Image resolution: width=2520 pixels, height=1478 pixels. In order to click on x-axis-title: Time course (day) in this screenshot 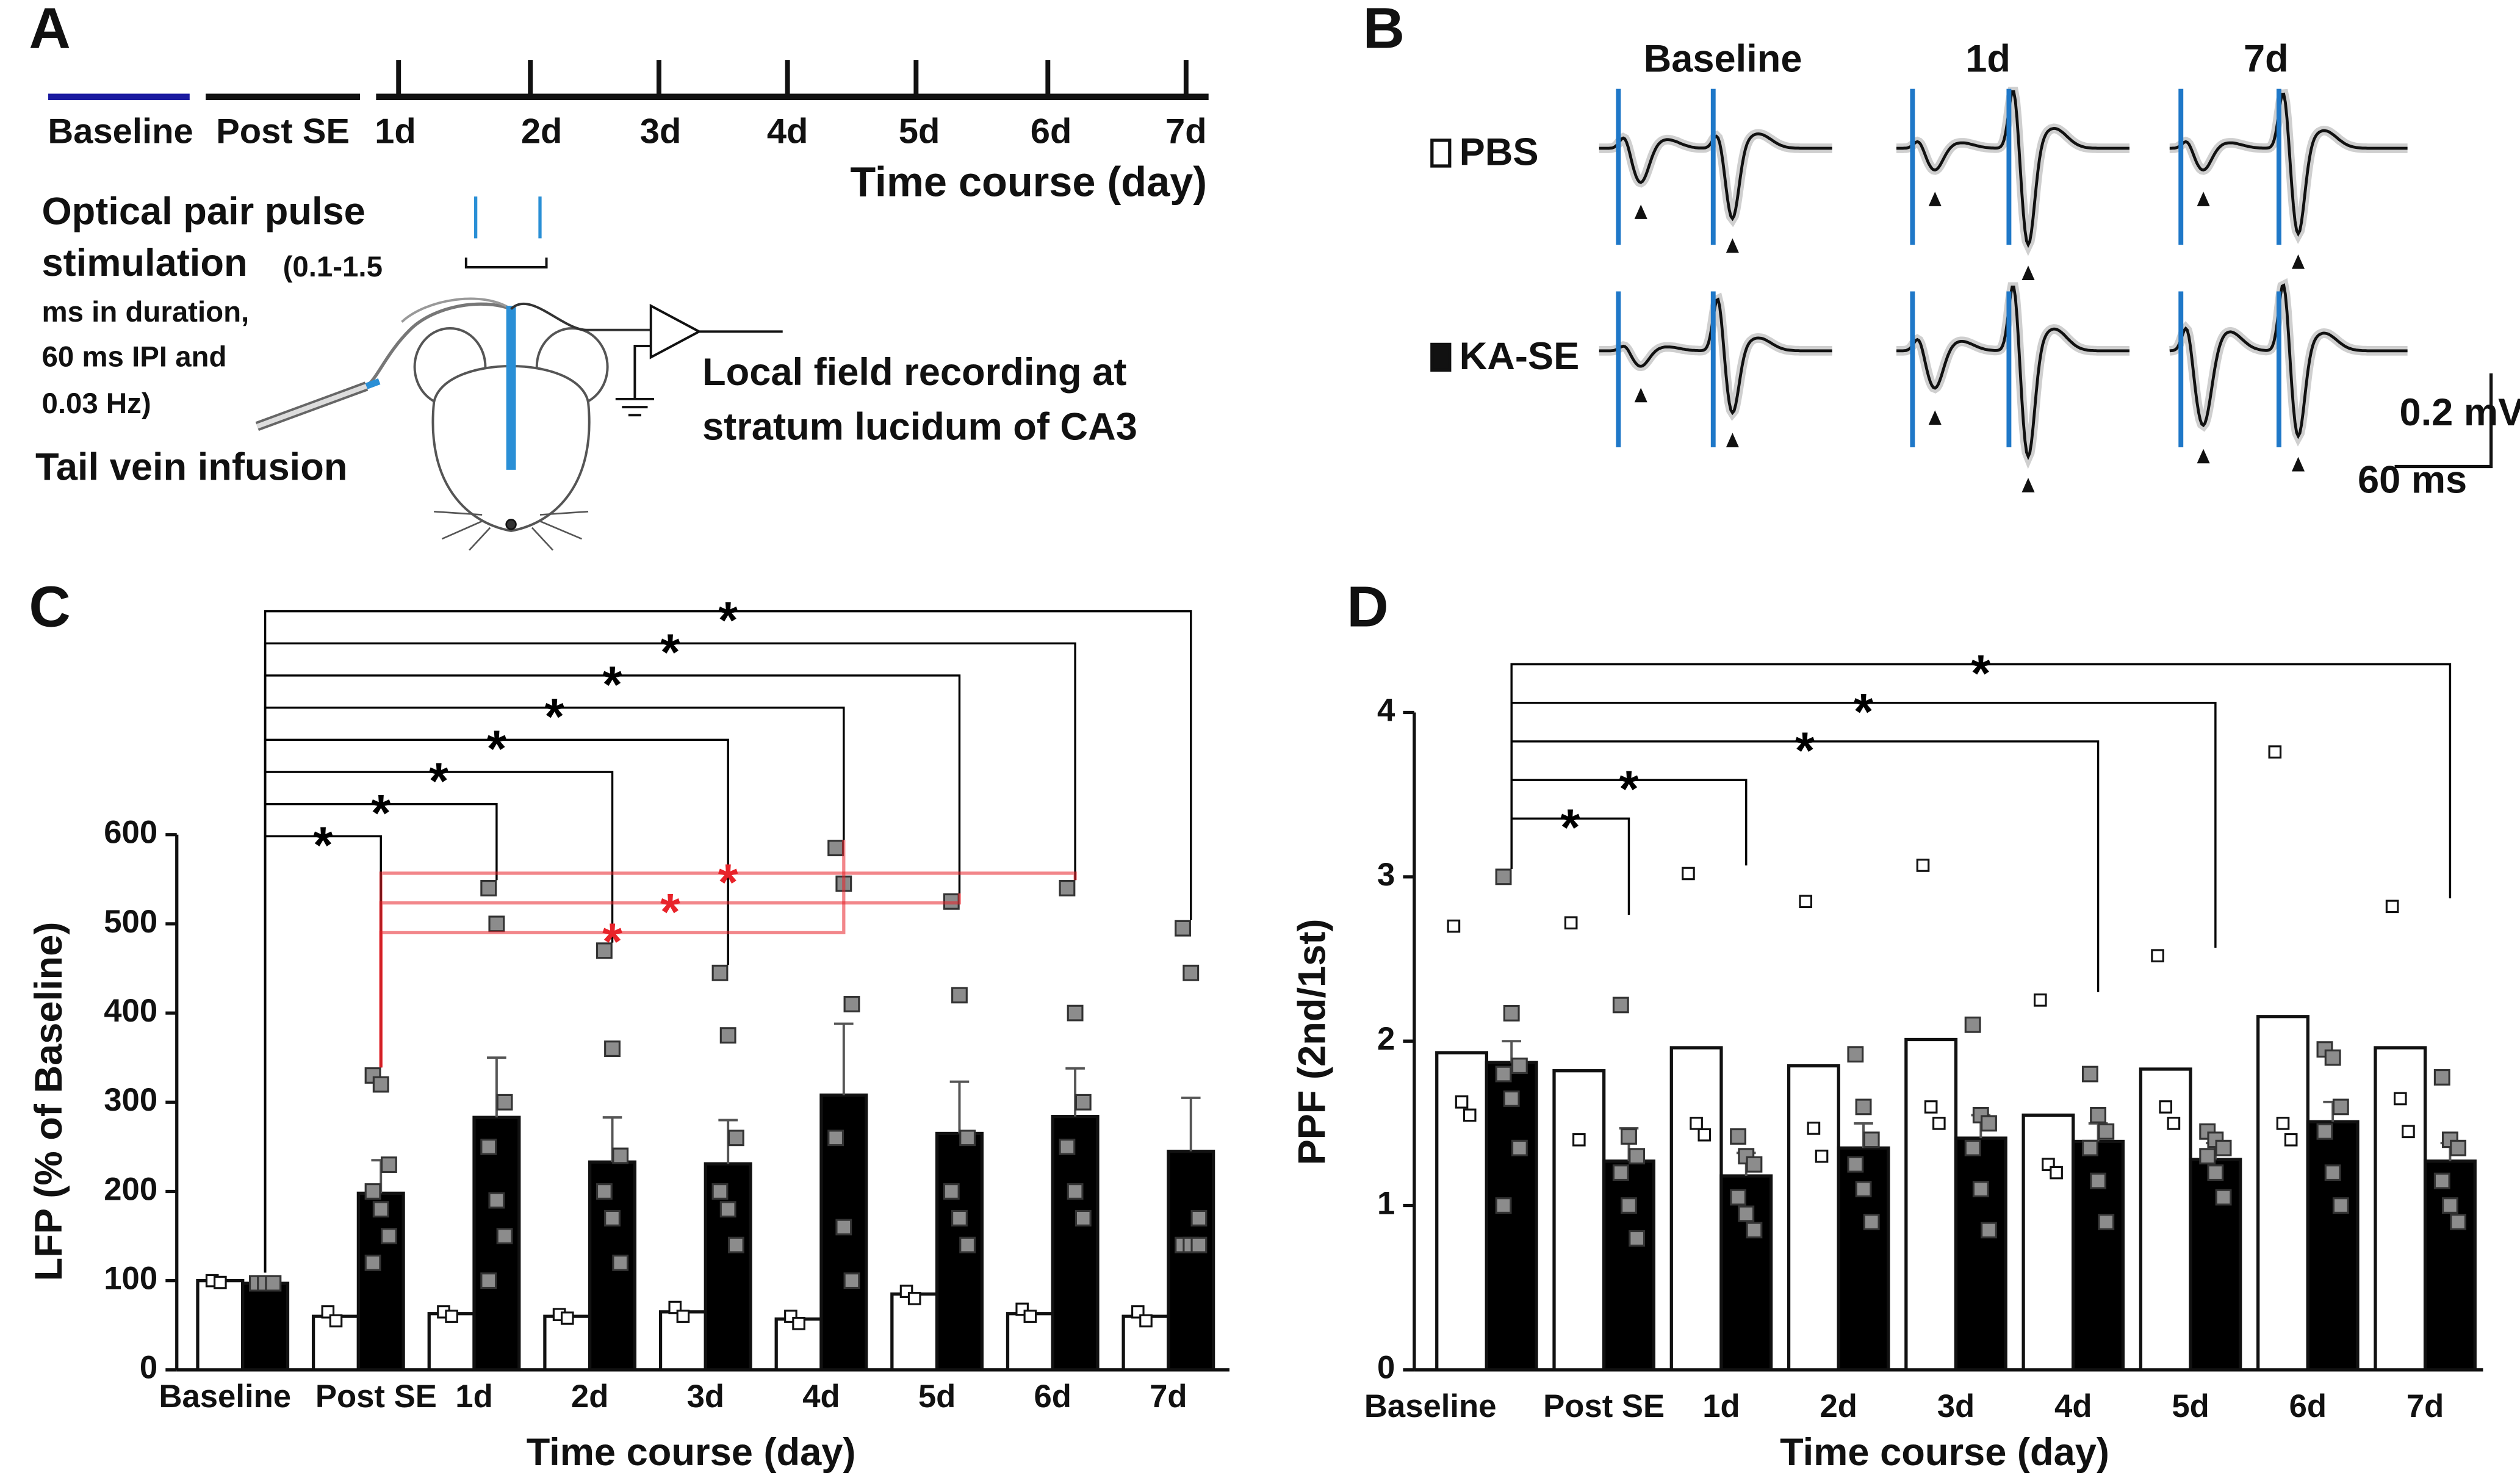, I will do `click(692, 1452)`.